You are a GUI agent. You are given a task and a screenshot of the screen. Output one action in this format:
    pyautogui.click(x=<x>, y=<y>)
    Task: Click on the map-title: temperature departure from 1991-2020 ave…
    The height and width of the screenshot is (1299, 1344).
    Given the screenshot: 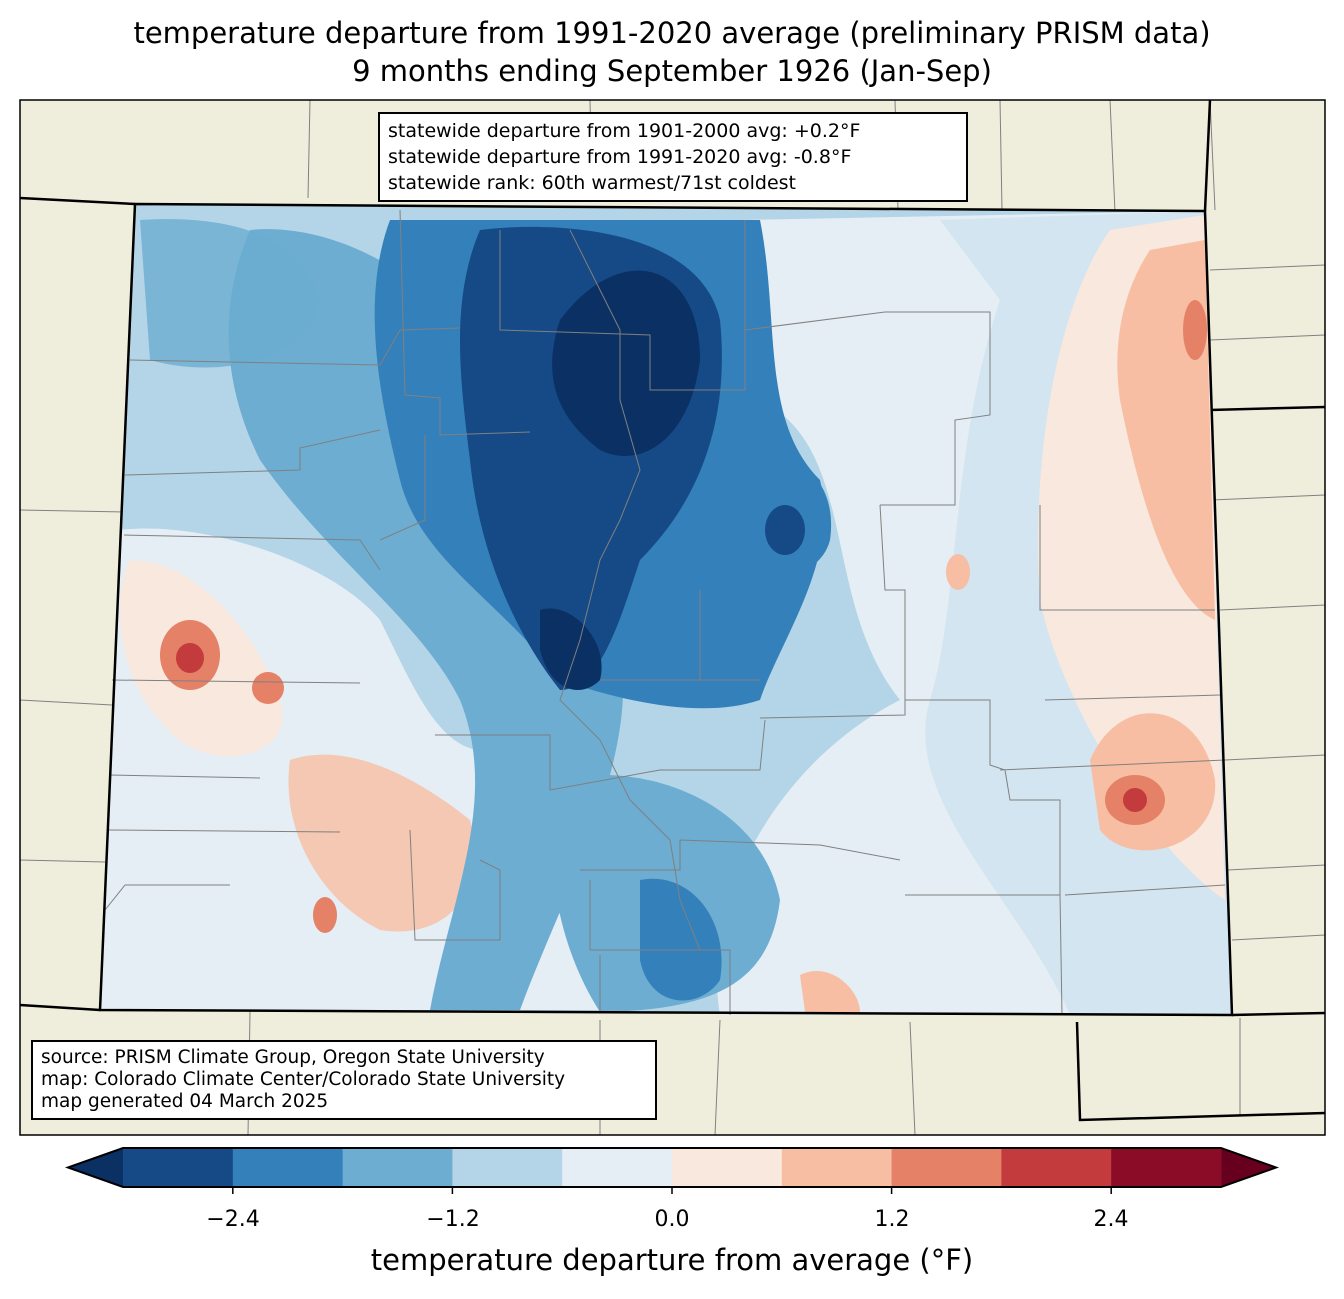 What is the action you would take?
    pyautogui.click(x=672, y=33)
    